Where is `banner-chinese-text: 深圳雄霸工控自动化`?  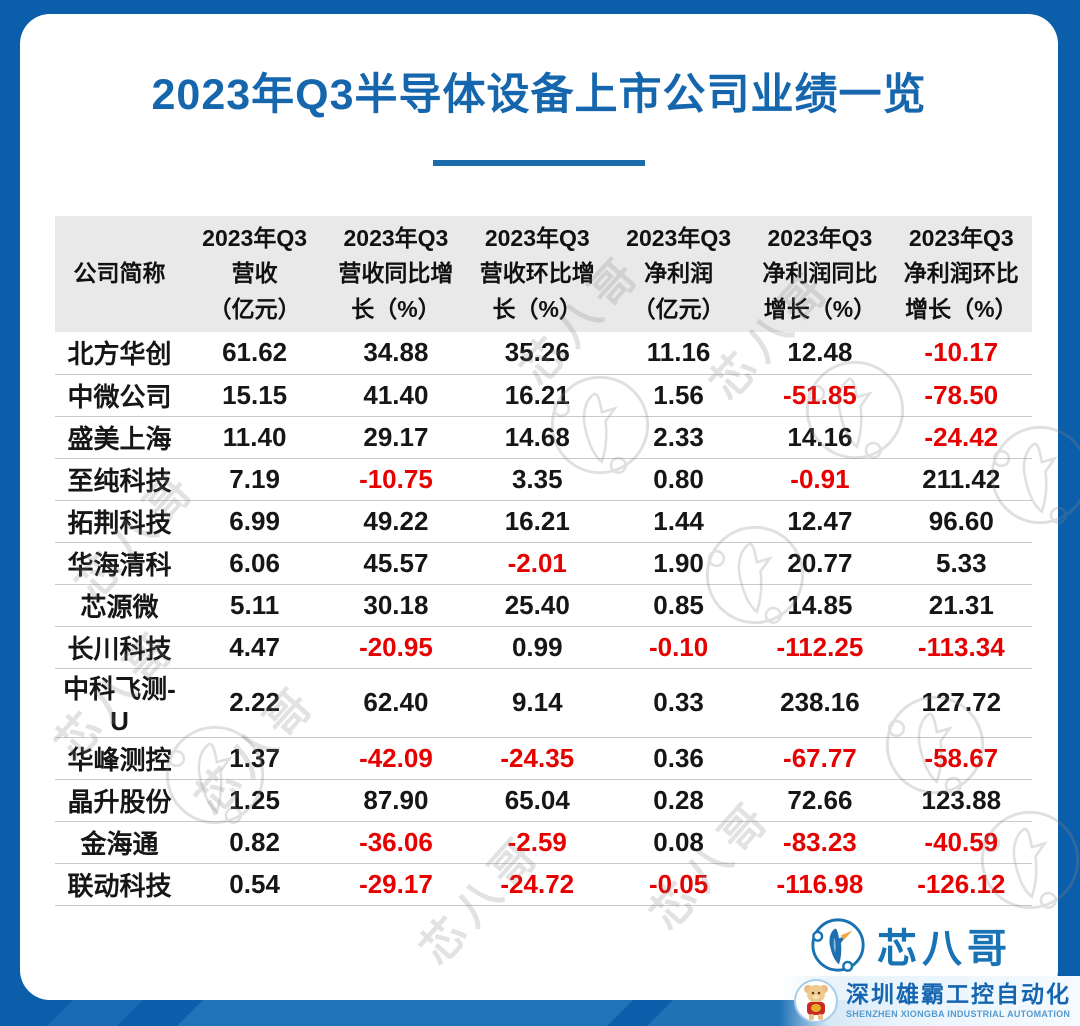 banner-chinese-text: 深圳雄霸工控自动化 is located at coordinates (958, 994).